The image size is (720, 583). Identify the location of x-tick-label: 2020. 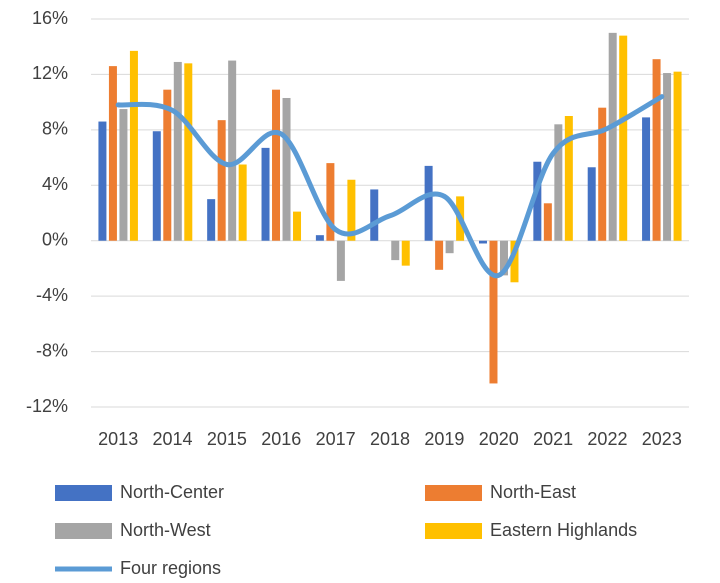
(499, 439).